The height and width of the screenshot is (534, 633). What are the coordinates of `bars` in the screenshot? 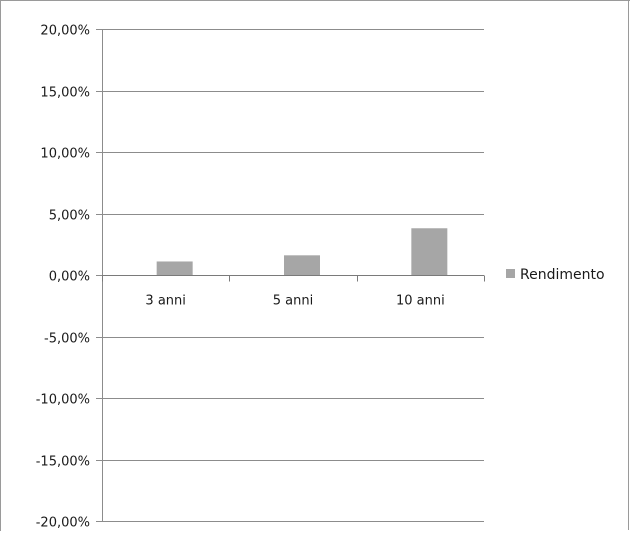 It's located at (302, 251).